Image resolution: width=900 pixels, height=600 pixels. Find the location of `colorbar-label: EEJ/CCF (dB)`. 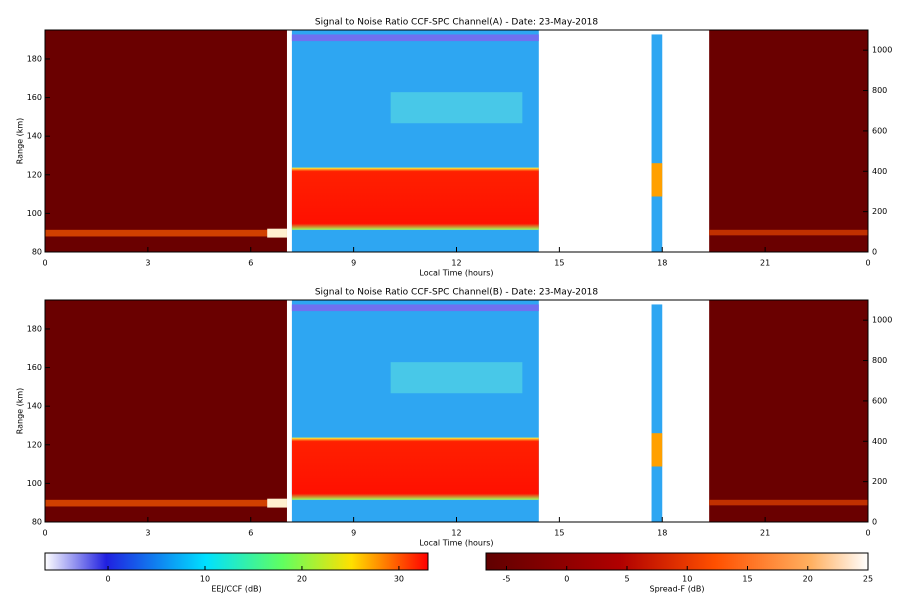

colorbar-label: EEJ/CCF (dB) is located at coordinates (236, 589).